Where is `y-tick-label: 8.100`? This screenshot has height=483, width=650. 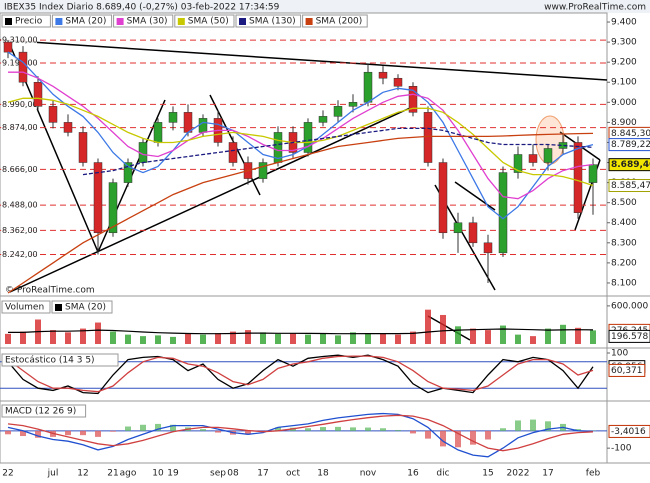
y-tick-label: 8.100 is located at coordinates (624, 283).